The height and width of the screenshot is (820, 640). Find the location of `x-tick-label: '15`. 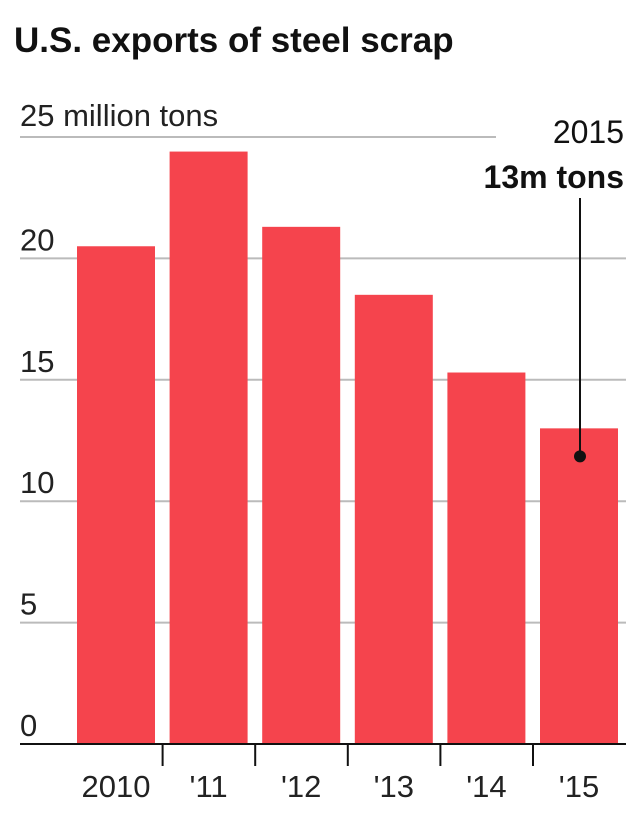

x-tick-label: '15 is located at coordinates (579, 786).